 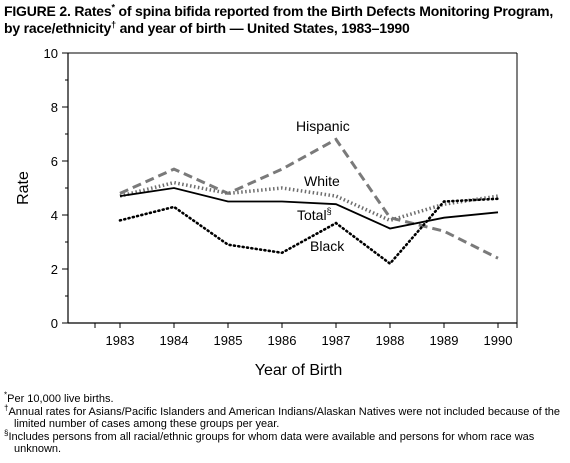 I want to click on series-line-white, so click(x=309, y=201).